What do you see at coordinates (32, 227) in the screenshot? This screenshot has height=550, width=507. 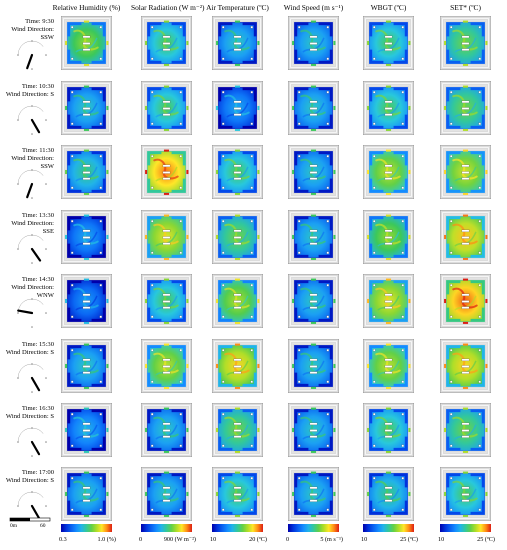 I see `row-wind-direction: Wind Direction: SSE` at bounding box center [32, 227].